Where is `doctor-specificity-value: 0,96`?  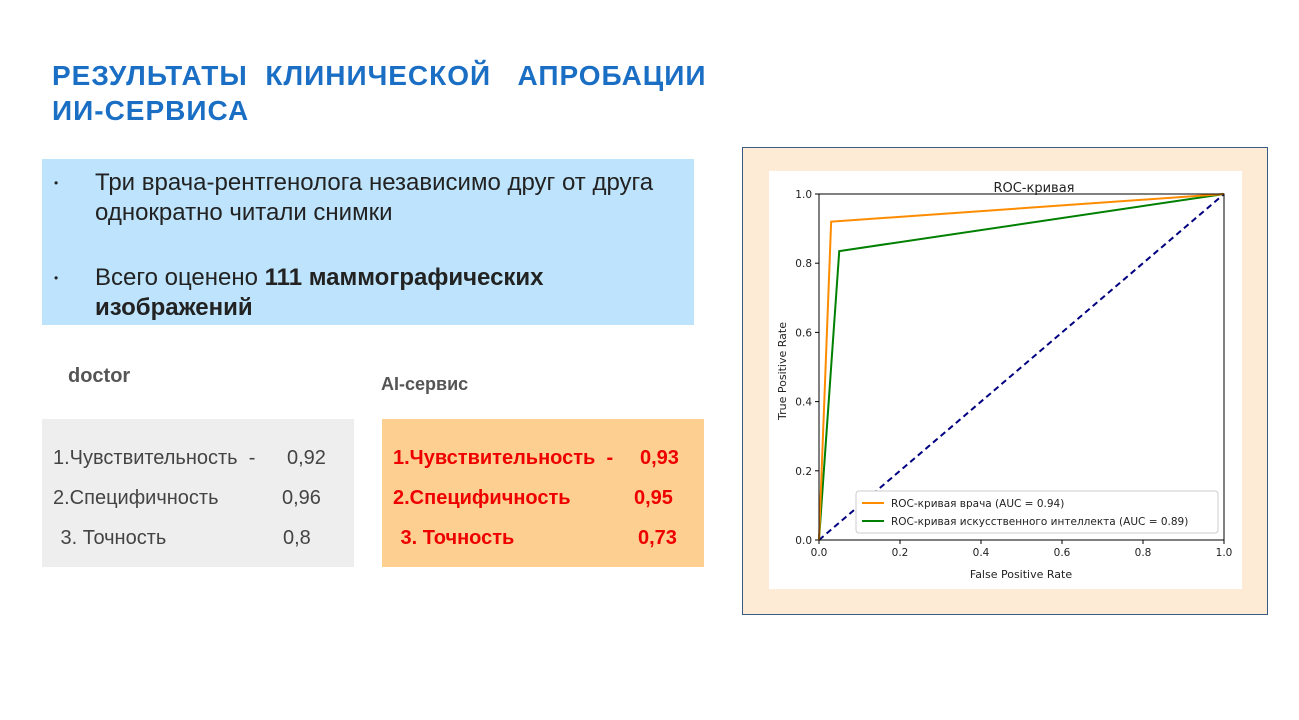 doctor-specificity-value: 0,96 is located at coordinates (301, 498).